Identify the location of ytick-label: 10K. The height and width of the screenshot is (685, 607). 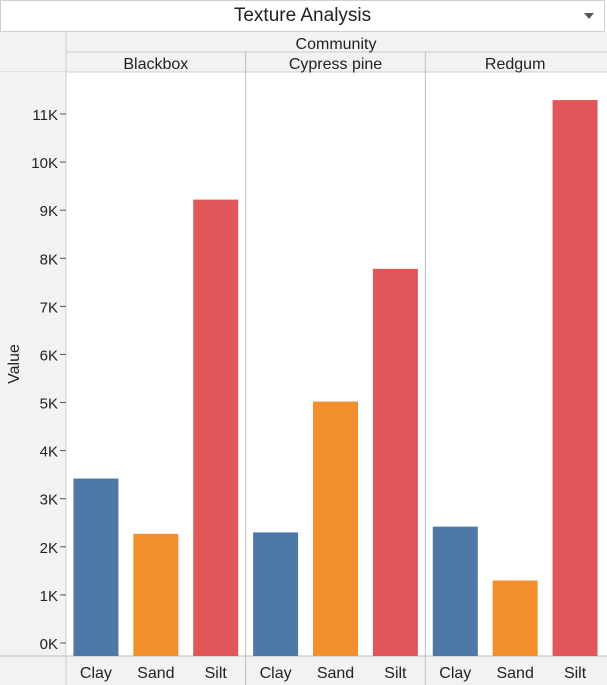
(44, 163).